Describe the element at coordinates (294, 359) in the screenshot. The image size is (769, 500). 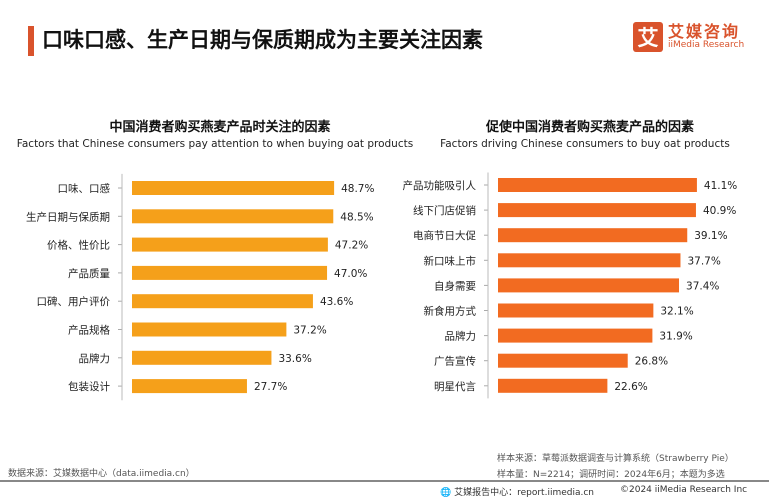
I see `value-label: 33.6%` at that location.